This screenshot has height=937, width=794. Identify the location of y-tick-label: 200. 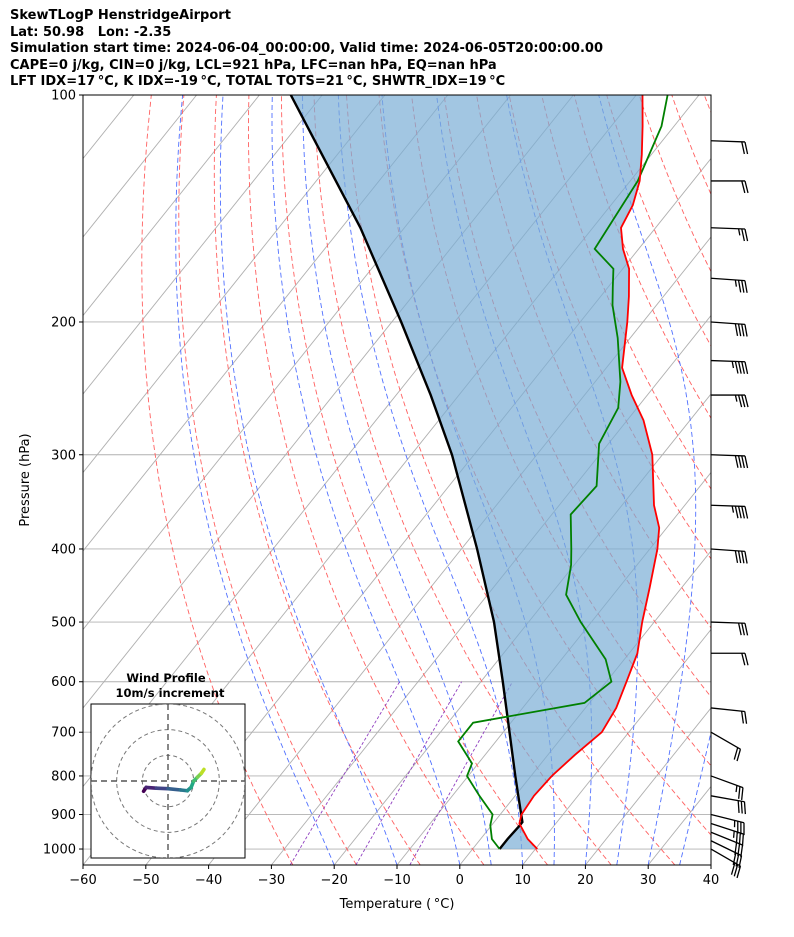
(63, 322).